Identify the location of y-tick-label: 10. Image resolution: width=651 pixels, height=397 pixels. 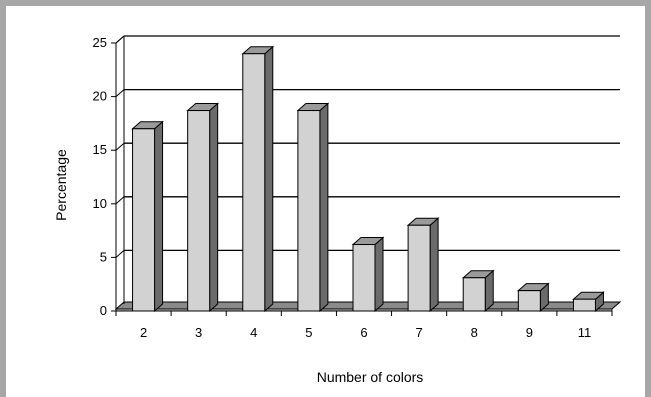
(100, 203).